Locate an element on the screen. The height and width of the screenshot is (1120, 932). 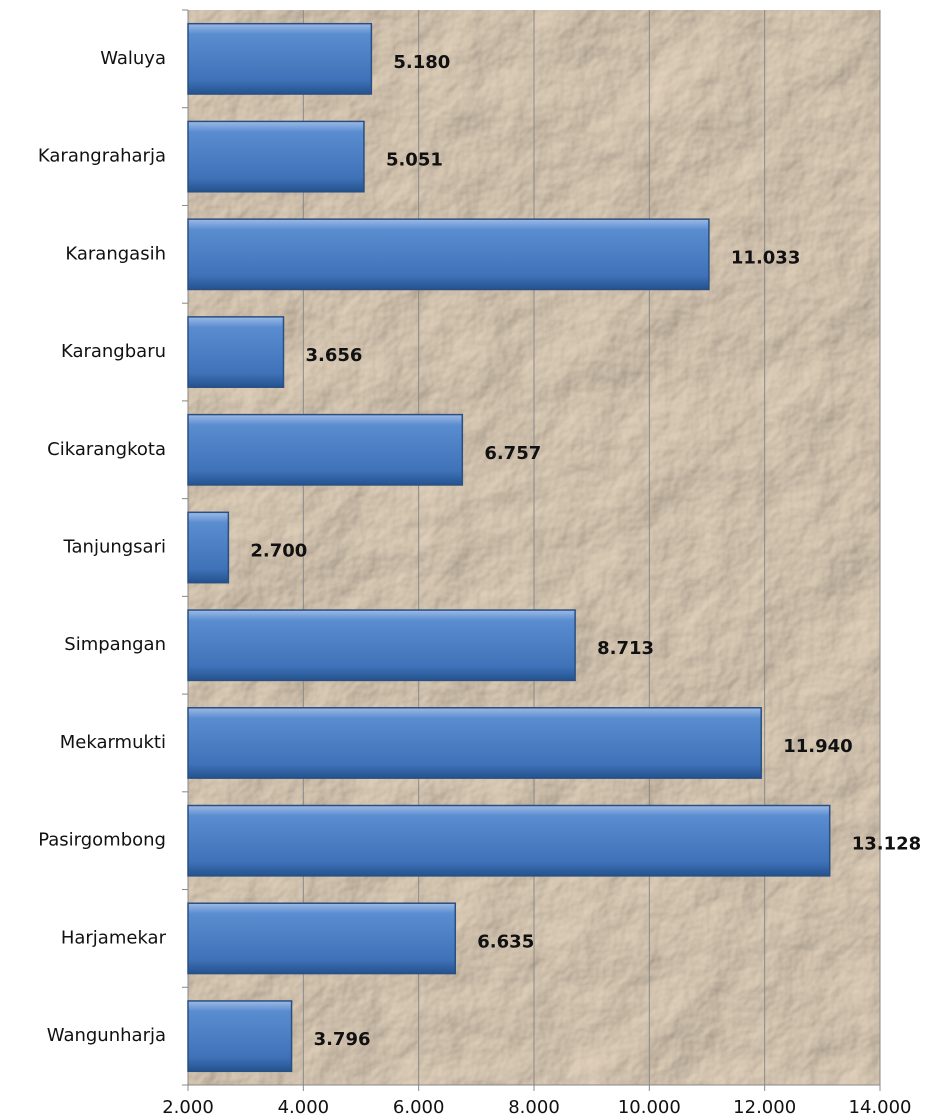
y-tick-label: Pasirgombong is located at coordinates (102, 840).